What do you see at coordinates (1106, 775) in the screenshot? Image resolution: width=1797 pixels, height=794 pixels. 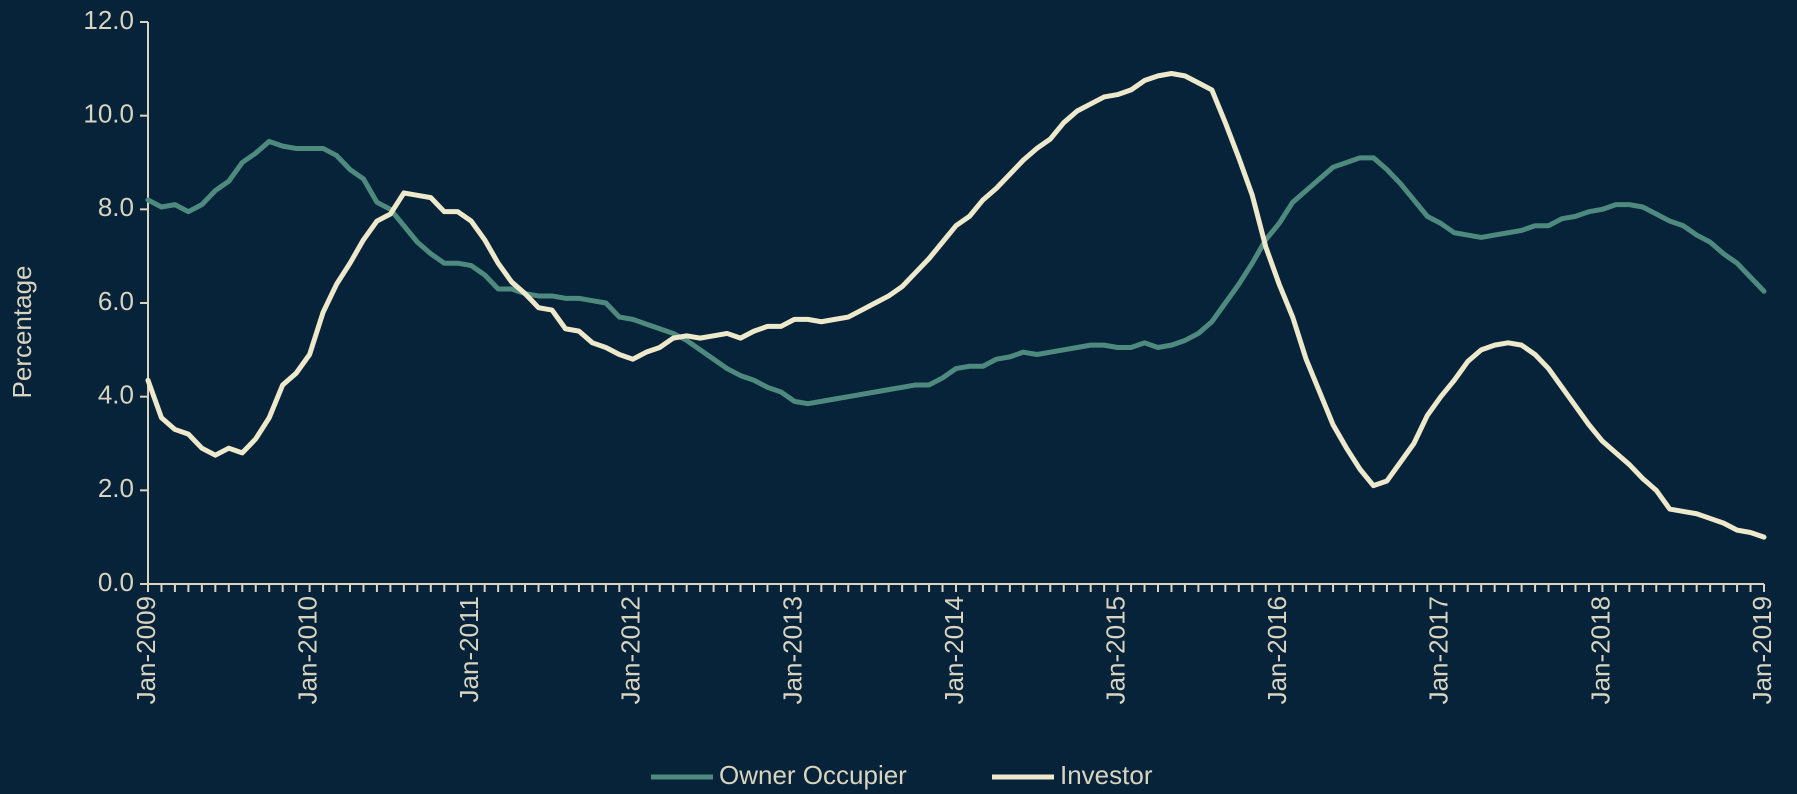 I see `legend-label: Investor` at bounding box center [1106, 775].